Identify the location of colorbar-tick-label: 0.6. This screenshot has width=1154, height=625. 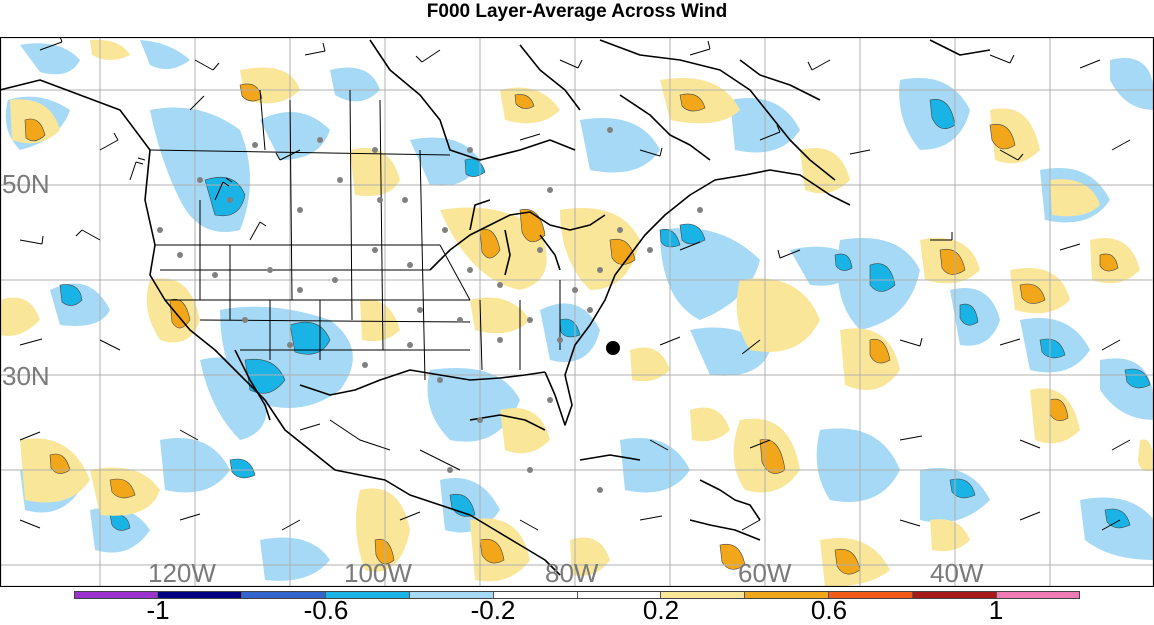
(829, 610).